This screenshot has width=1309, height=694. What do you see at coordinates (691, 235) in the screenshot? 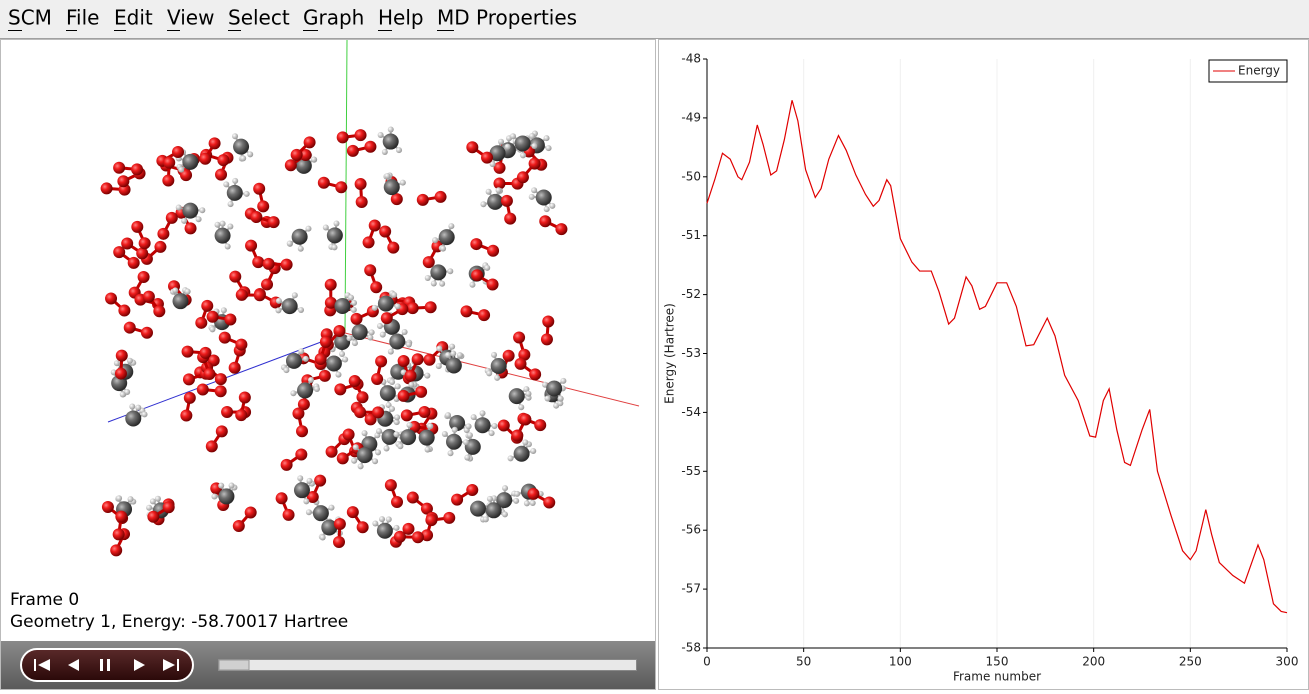
I see `y-tick-label: -51` at bounding box center [691, 235].